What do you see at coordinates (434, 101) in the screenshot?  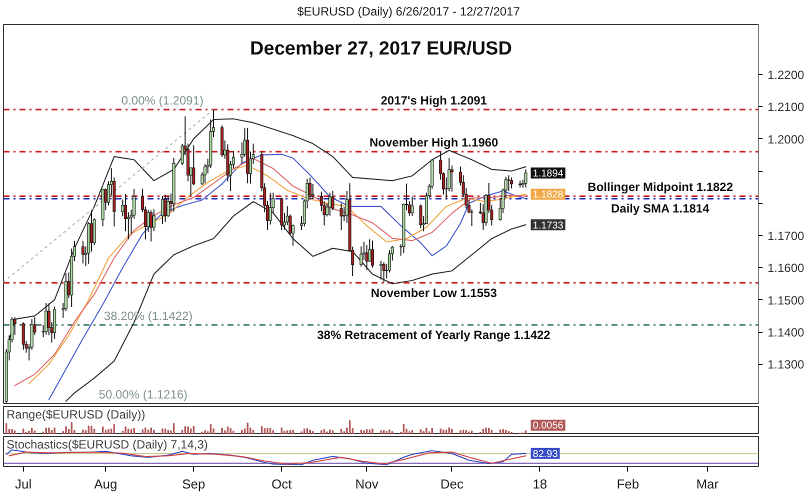 I see `ref-line-label: 2017's High 1.2091` at bounding box center [434, 101].